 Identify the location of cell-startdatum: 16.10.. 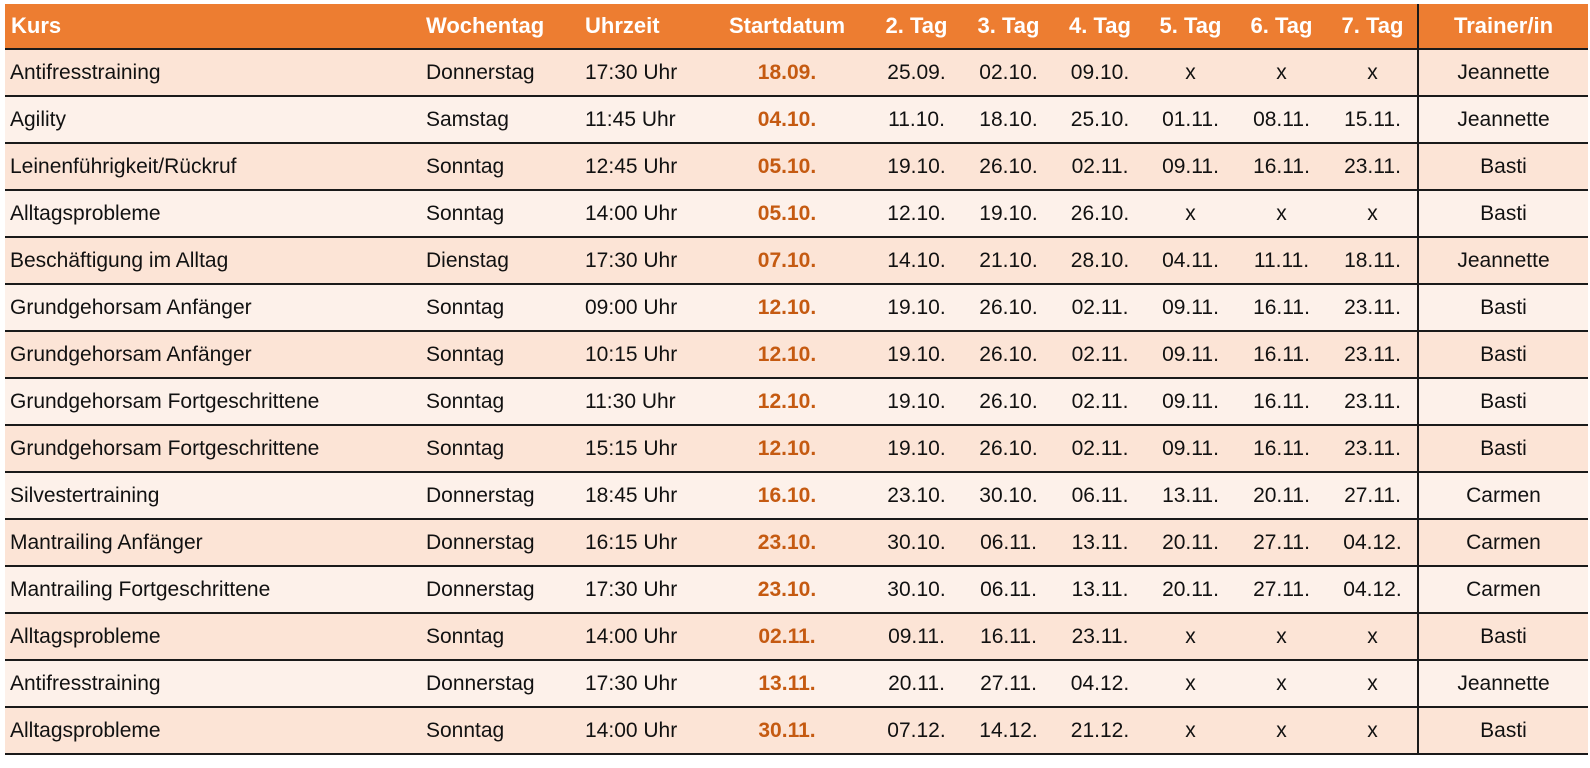
(787, 496).